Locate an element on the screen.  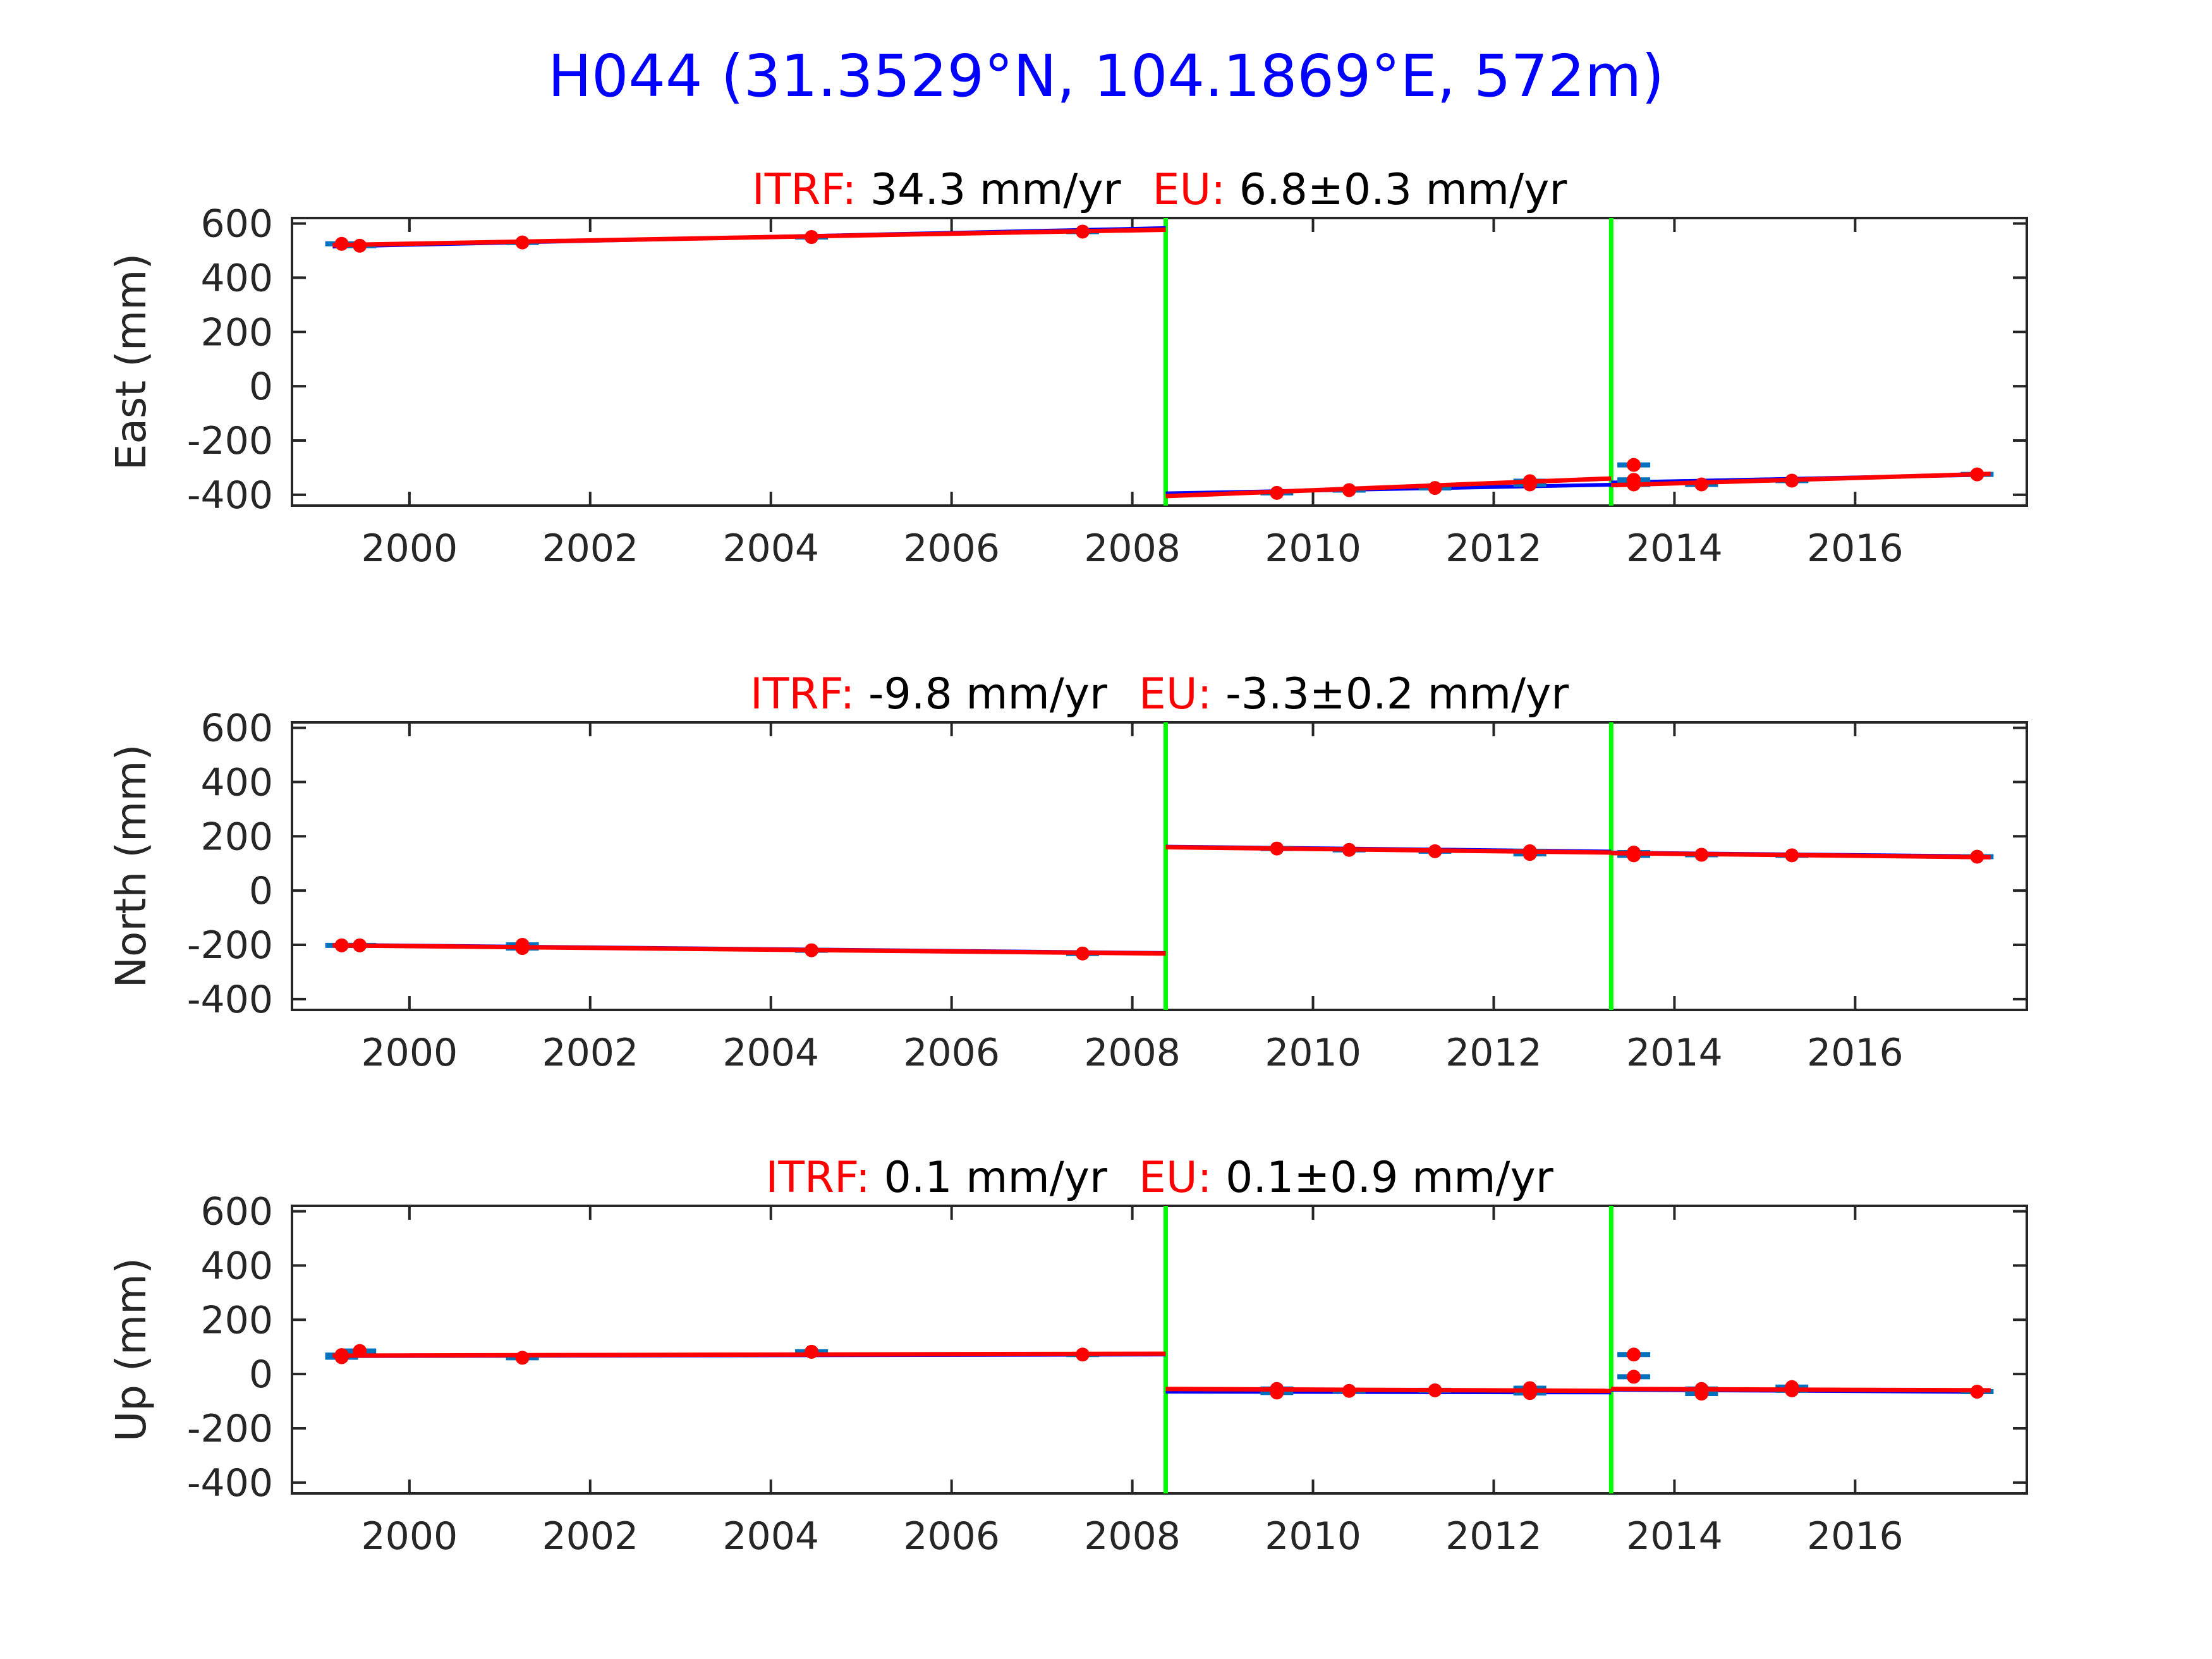
itrf-value: 0.1 mm/yr is located at coordinates (989, 1178).